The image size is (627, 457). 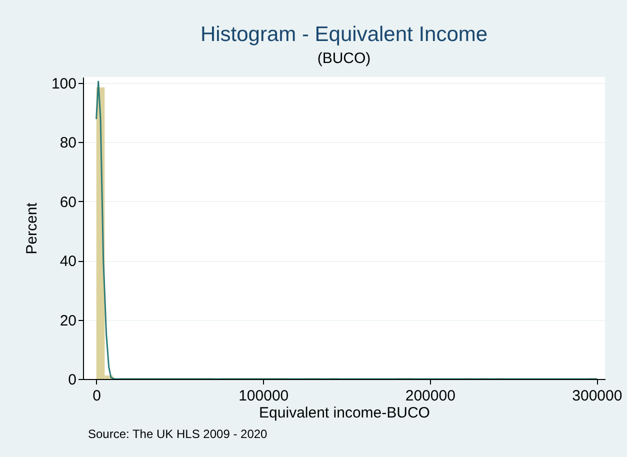 I want to click on chart-subtitle: (BUCO), so click(x=344, y=58).